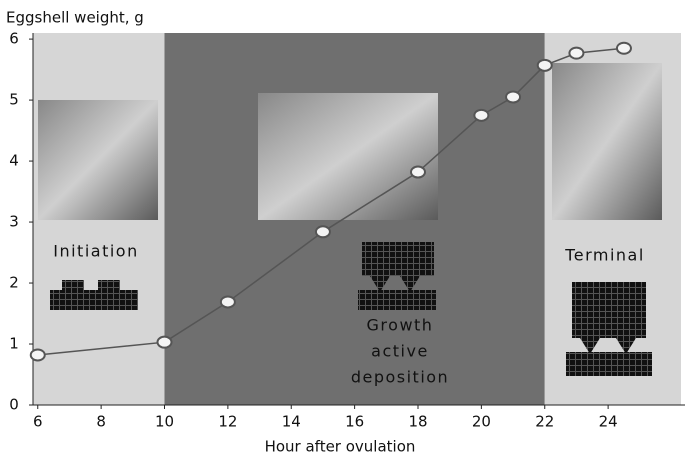 The height and width of the screenshot is (460, 685). I want to click on y-tick-label: 2, so click(14, 283).